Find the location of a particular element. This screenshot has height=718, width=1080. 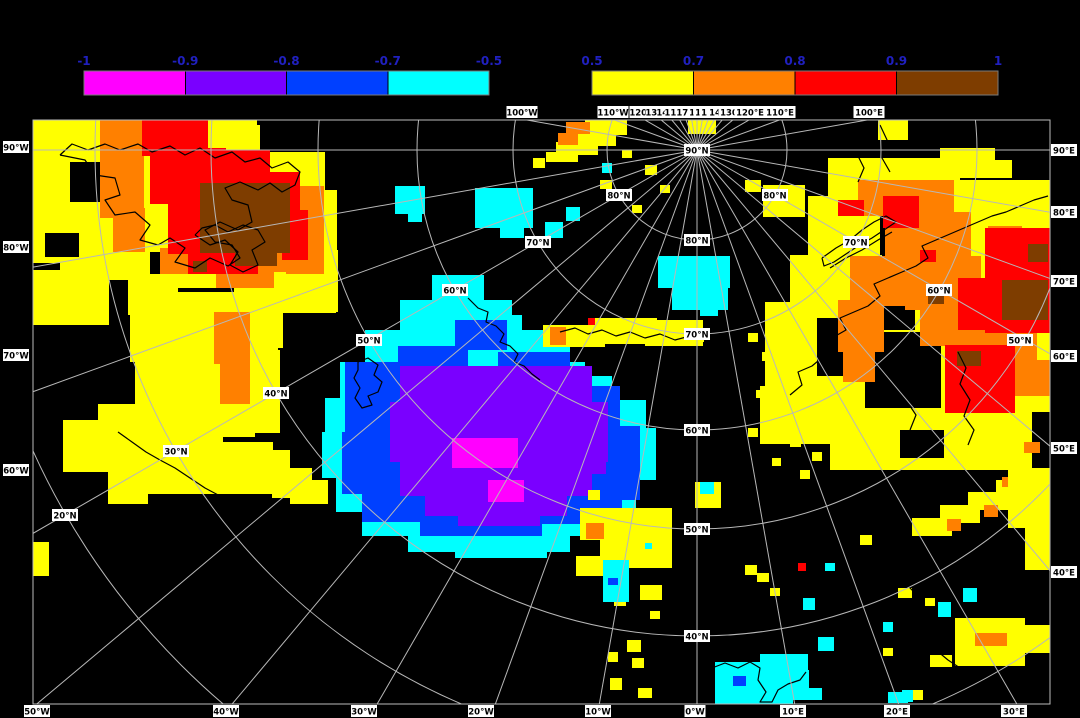

longitude-label-top: 100°W is located at coordinates (522, 114).